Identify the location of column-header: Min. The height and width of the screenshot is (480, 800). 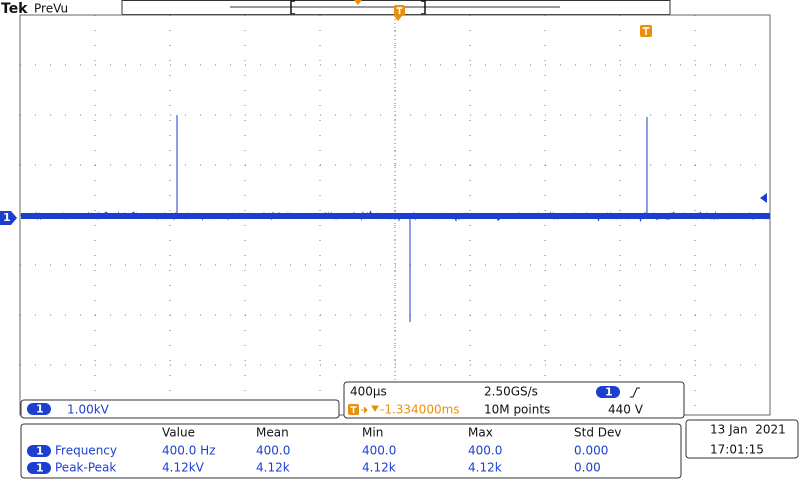
(372, 433).